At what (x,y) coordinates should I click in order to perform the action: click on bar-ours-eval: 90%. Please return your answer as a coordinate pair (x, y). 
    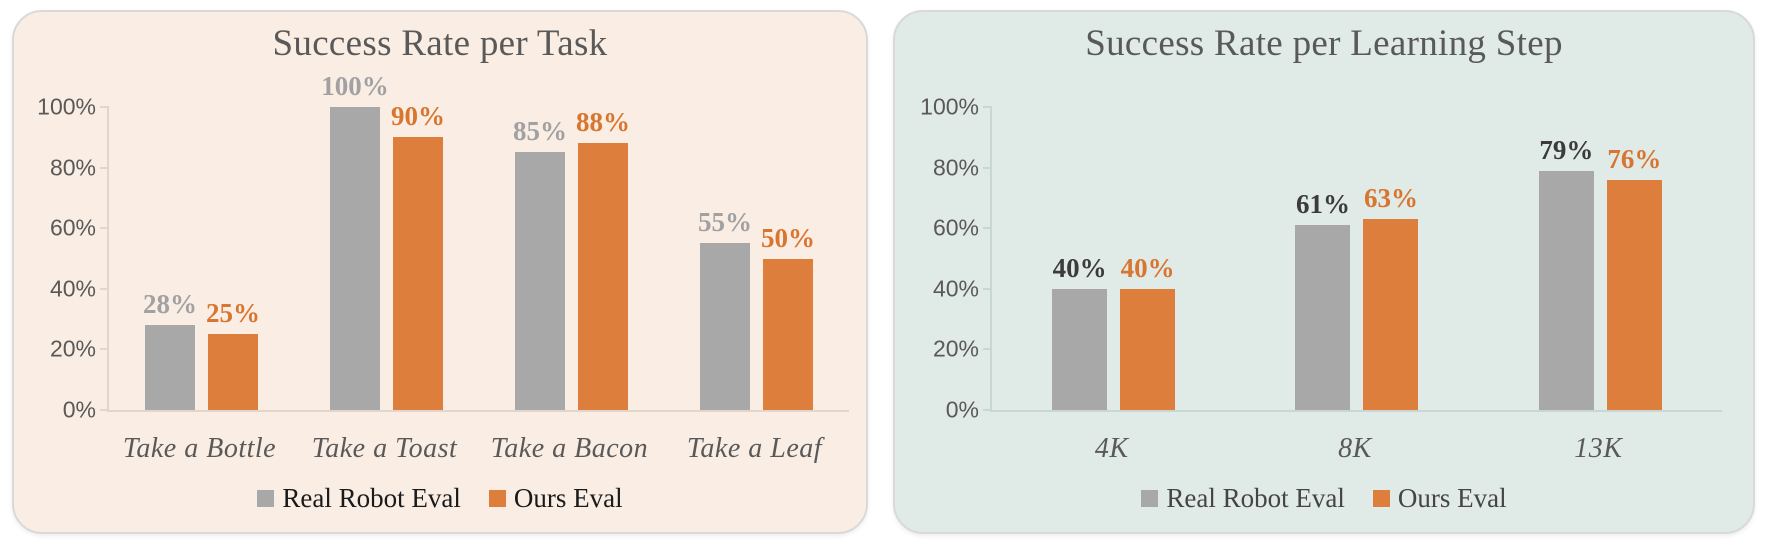
    Looking at the image, I should click on (418, 256).